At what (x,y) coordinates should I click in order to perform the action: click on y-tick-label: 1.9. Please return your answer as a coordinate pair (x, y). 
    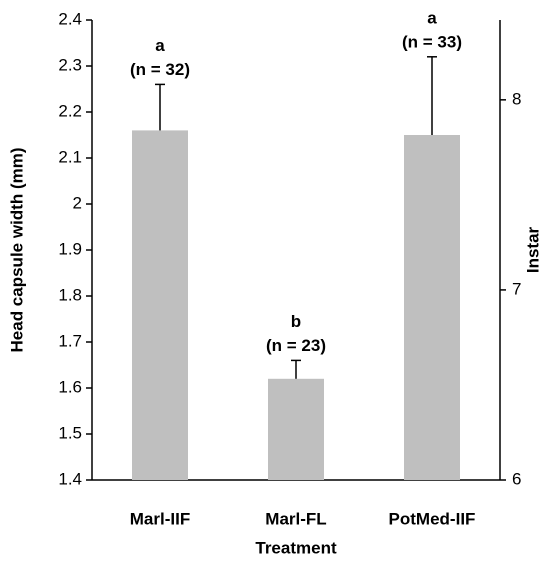
    Looking at the image, I should click on (70, 248).